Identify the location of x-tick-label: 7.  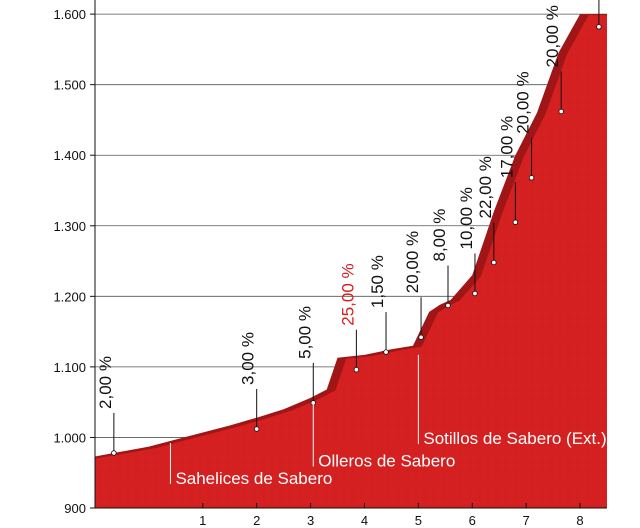
(526, 520).